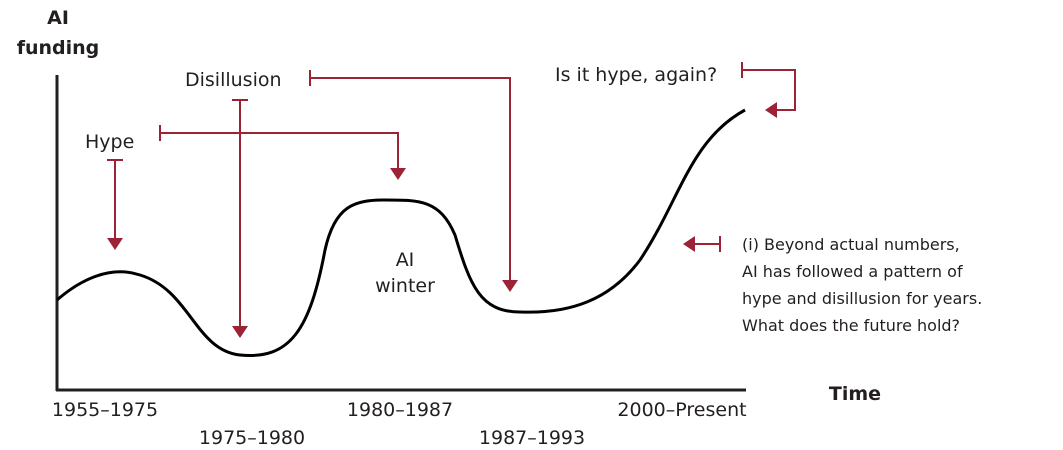  I want to click on note-line: What does the future hold?, so click(851, 325).